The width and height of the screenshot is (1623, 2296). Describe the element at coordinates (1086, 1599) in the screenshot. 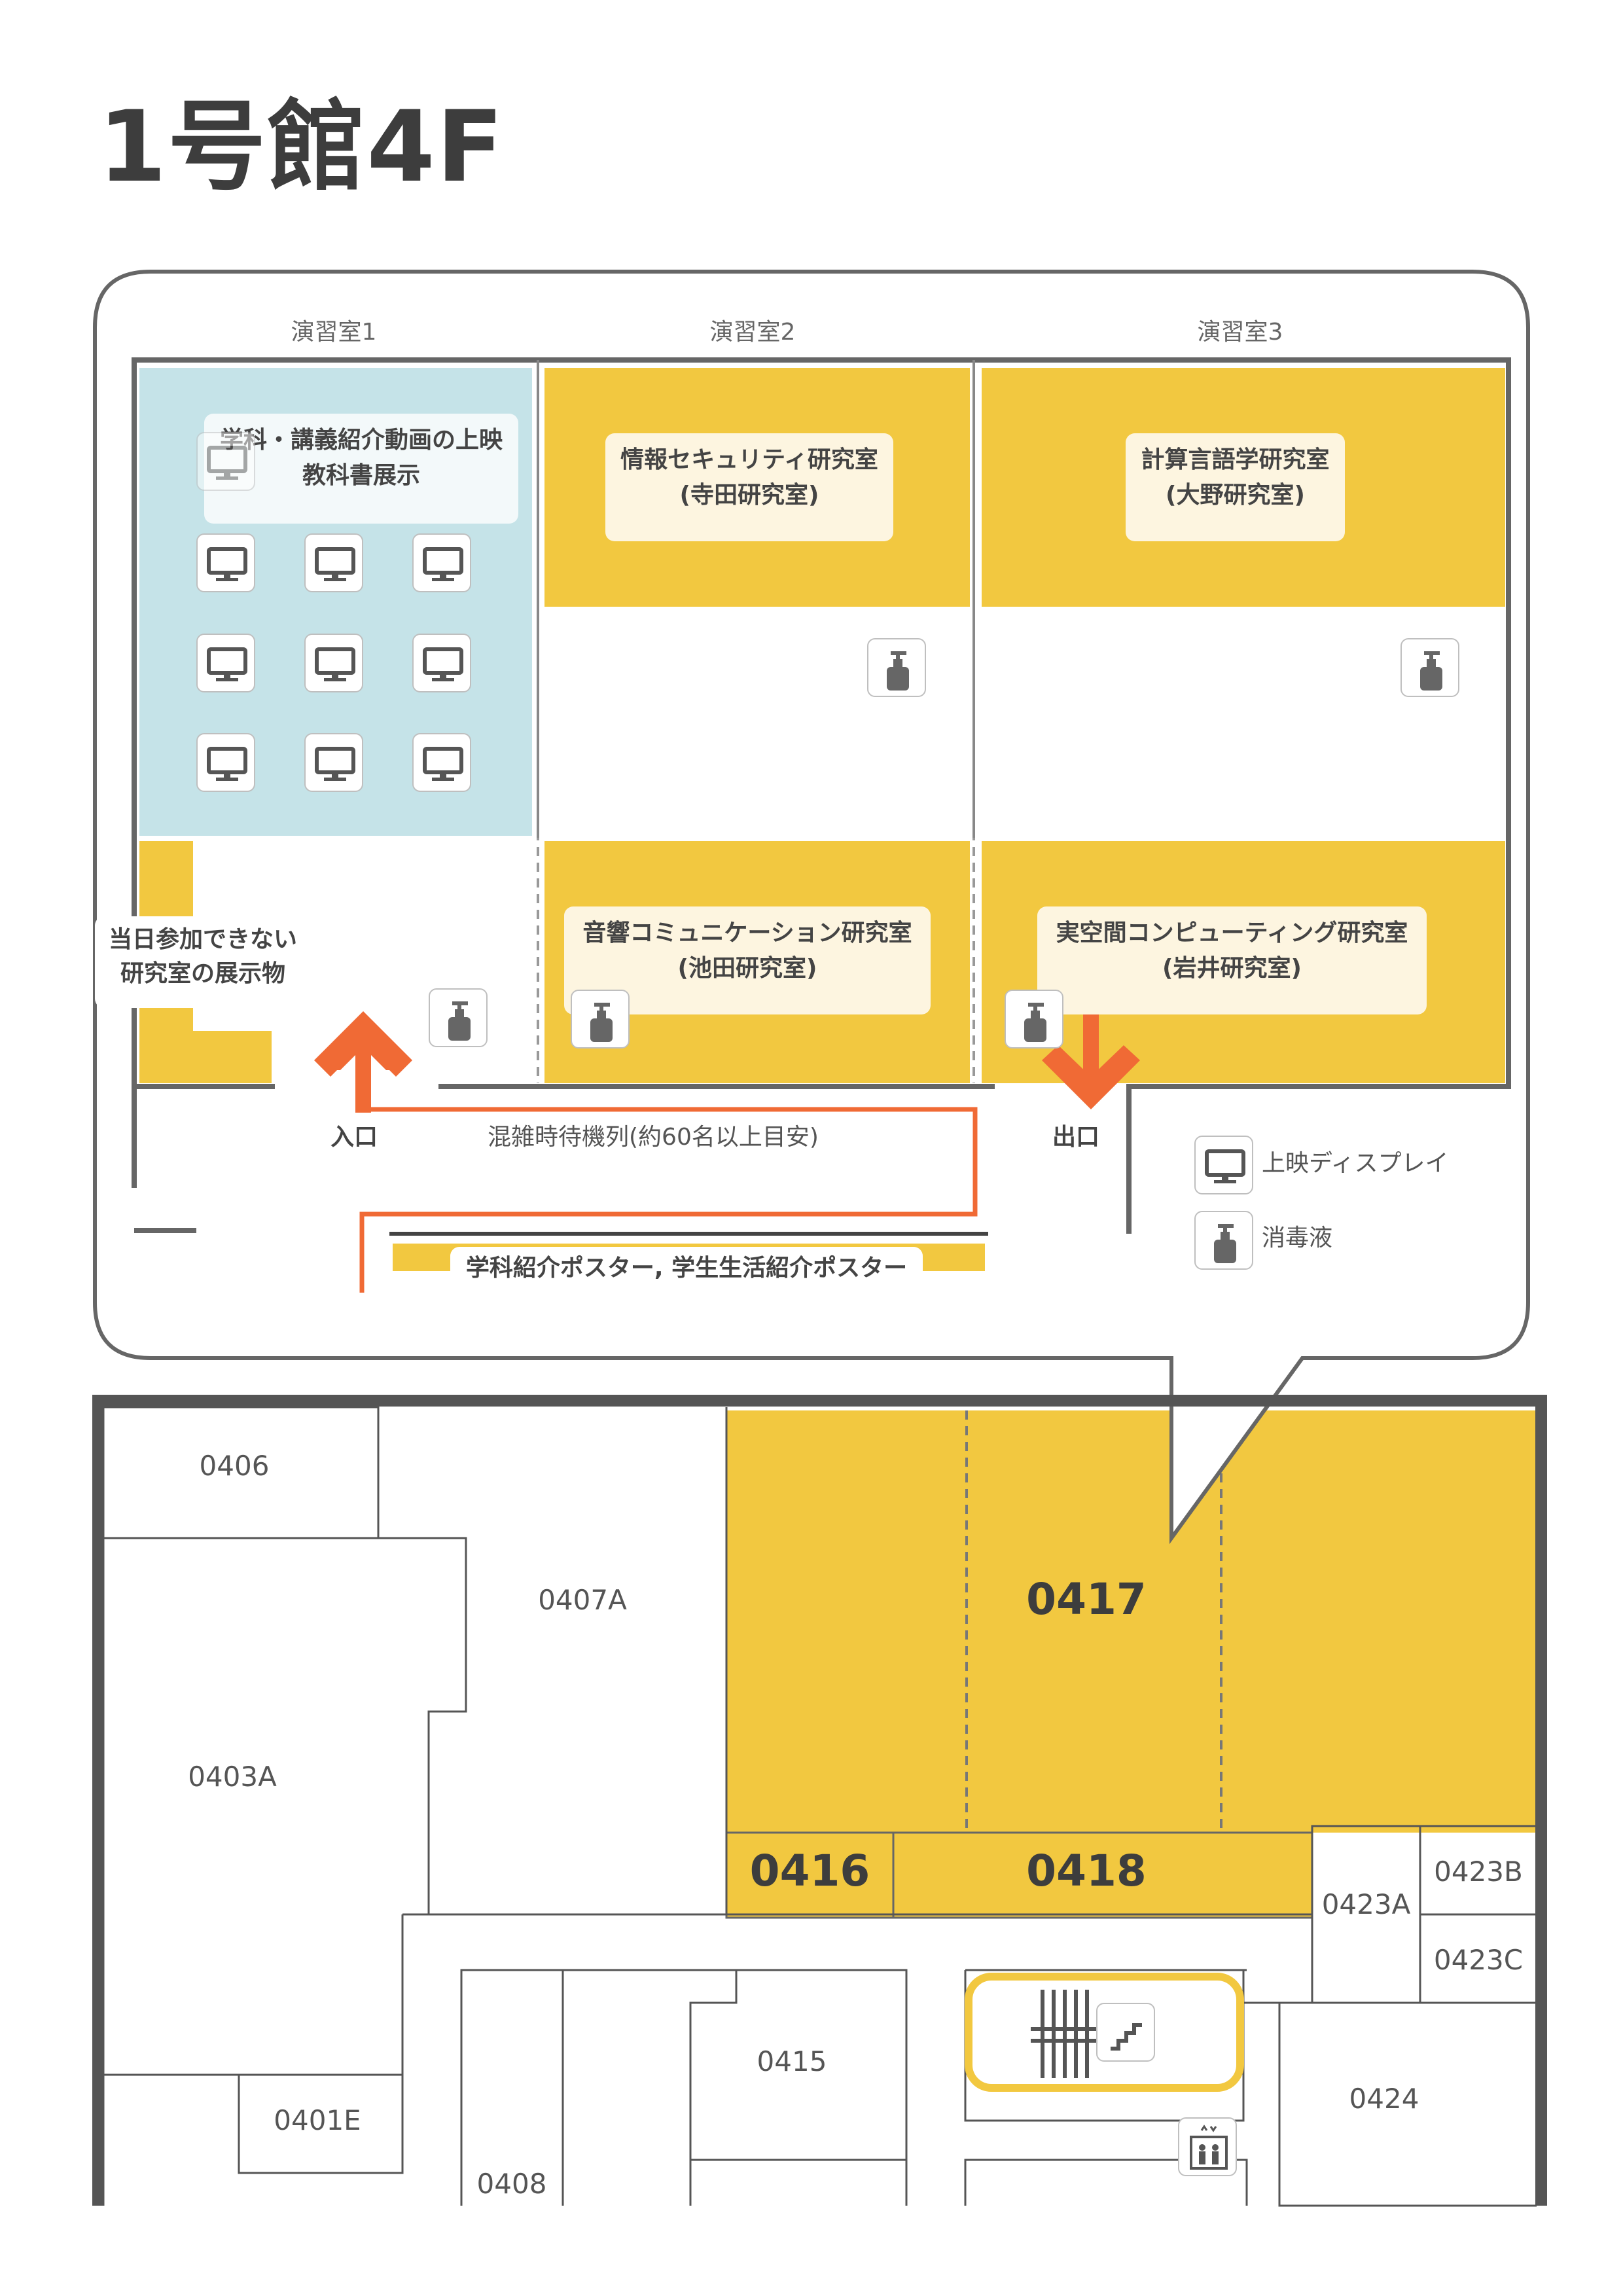

I see `room-0417: 0417` at that location.